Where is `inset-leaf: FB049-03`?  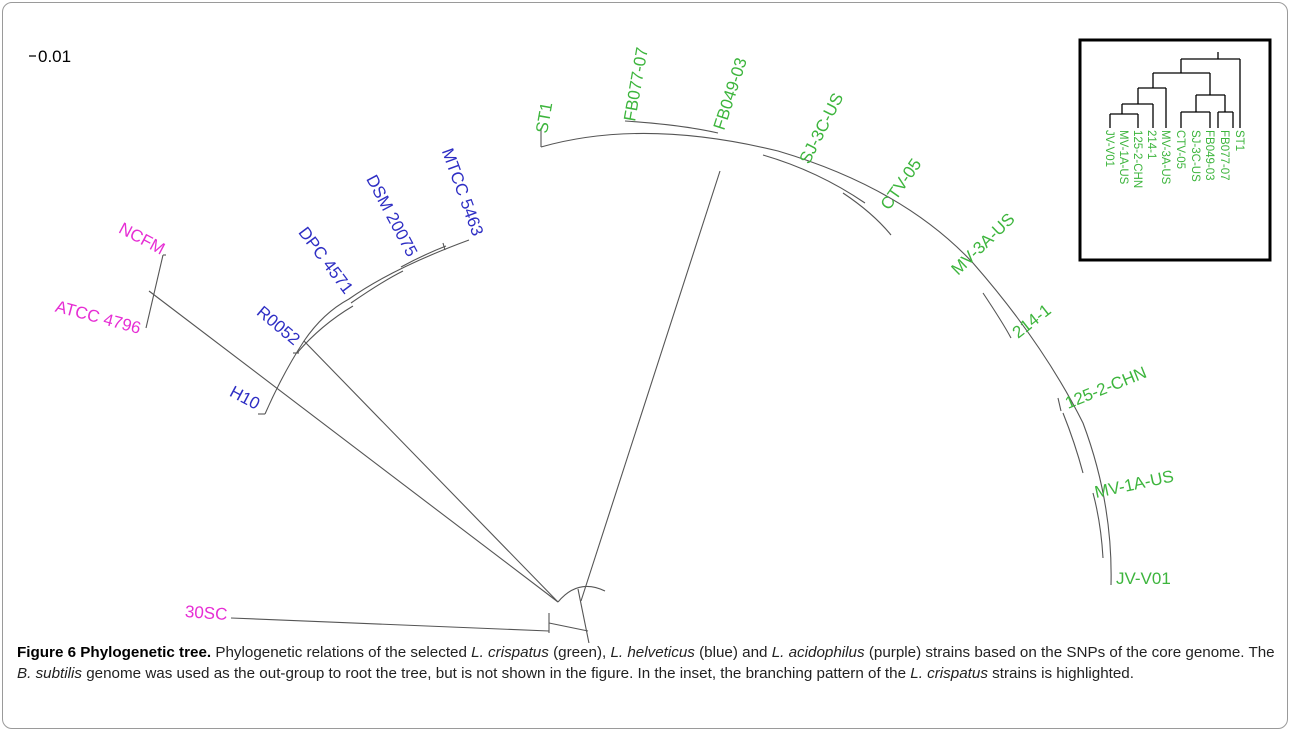 inset-leaf: FB049-03 is located at coordinates (1209, 155).